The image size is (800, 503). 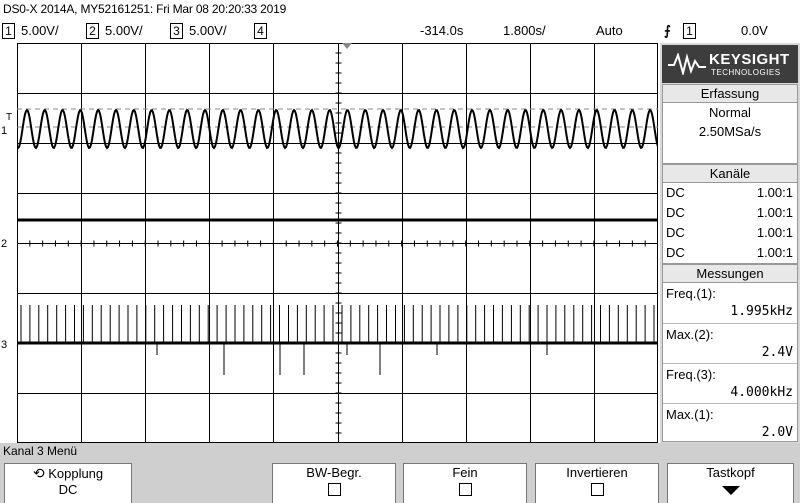 What do you see at coordinates (730, 343) in the screenshot?
I see `measurement-item: Max.(2): 2.4V` at bounding box center [730, 343].